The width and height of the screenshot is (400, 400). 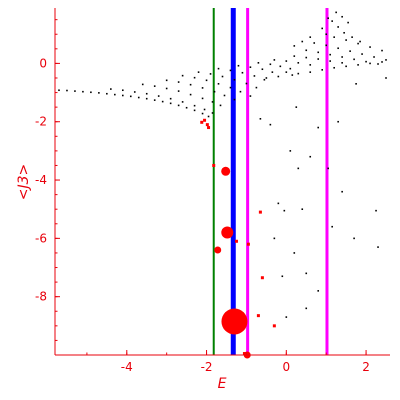 What do you see at coordinates (207, 367) in the screenshot?
I see `x-tick-label-1: -2` at bounding box center [207, 367].